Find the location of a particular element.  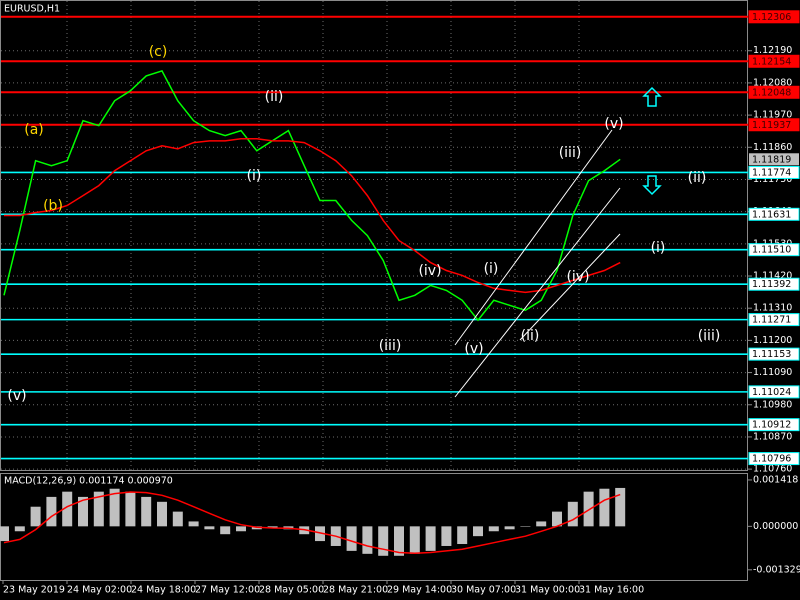

x-tick-label: 29 May 14:00 is located at coordinates (419, 590).